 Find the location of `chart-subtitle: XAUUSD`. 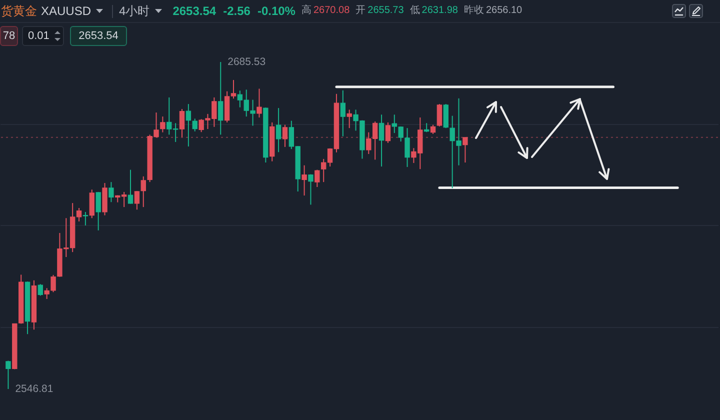

chart-subtitle: XAUUSD is located at coordinates (66, 11).